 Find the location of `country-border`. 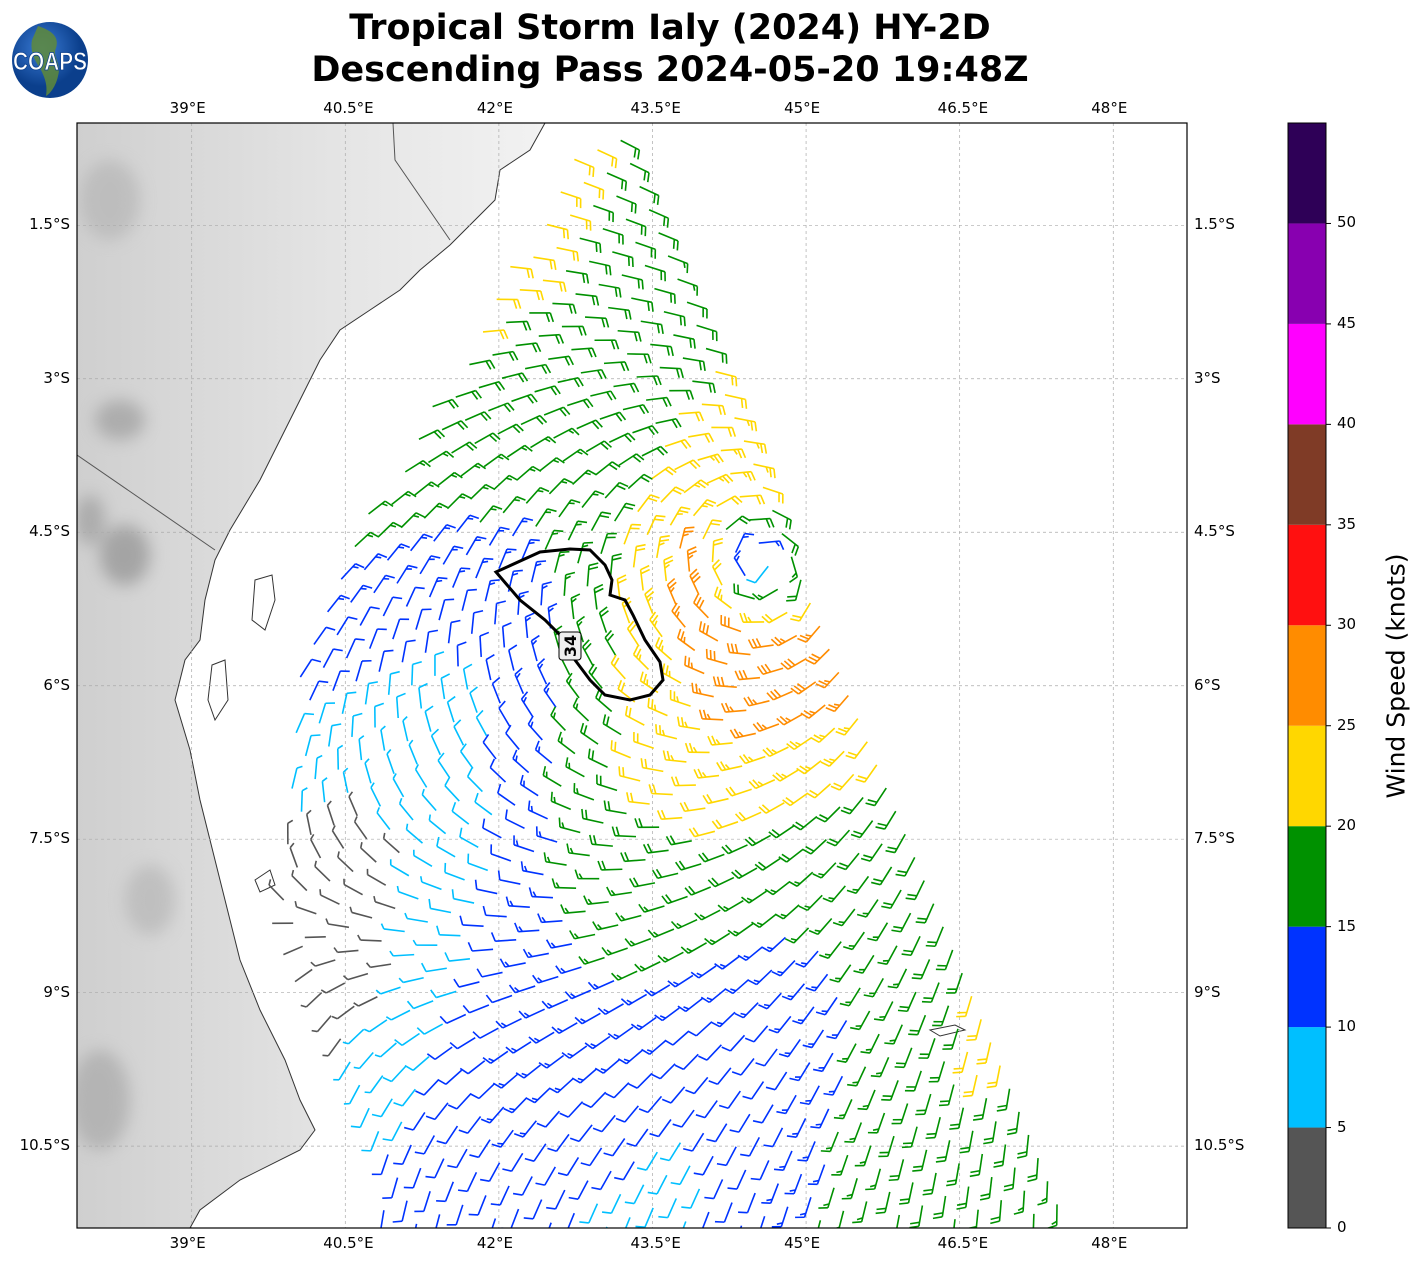

country-border is located at coordinates (421, 182).